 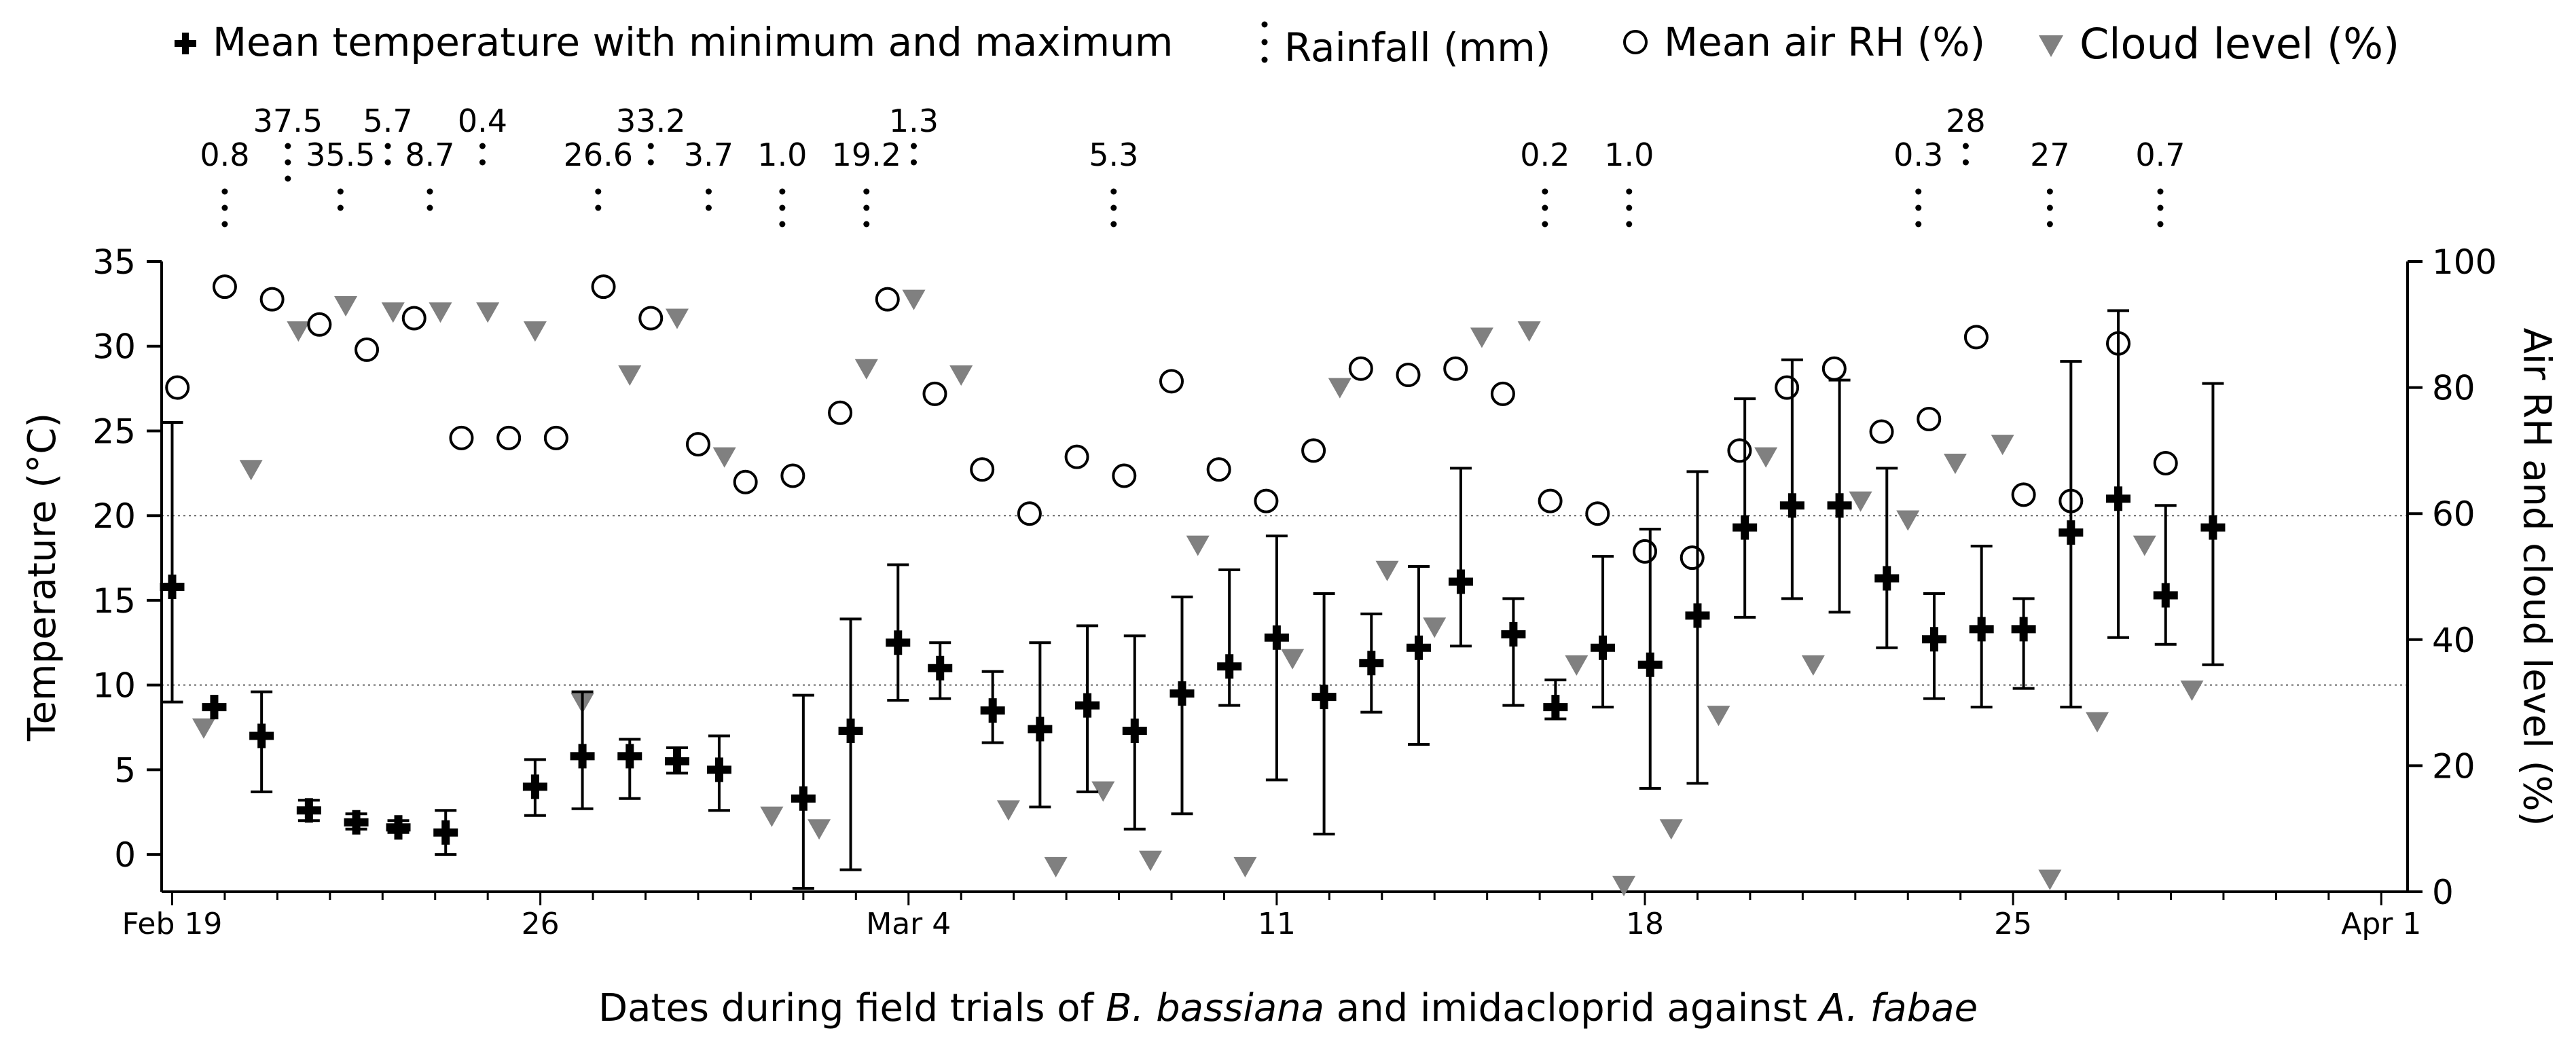 I want to click on x-title-italic-part: A. fabae, so click(x=1898, y=1008).